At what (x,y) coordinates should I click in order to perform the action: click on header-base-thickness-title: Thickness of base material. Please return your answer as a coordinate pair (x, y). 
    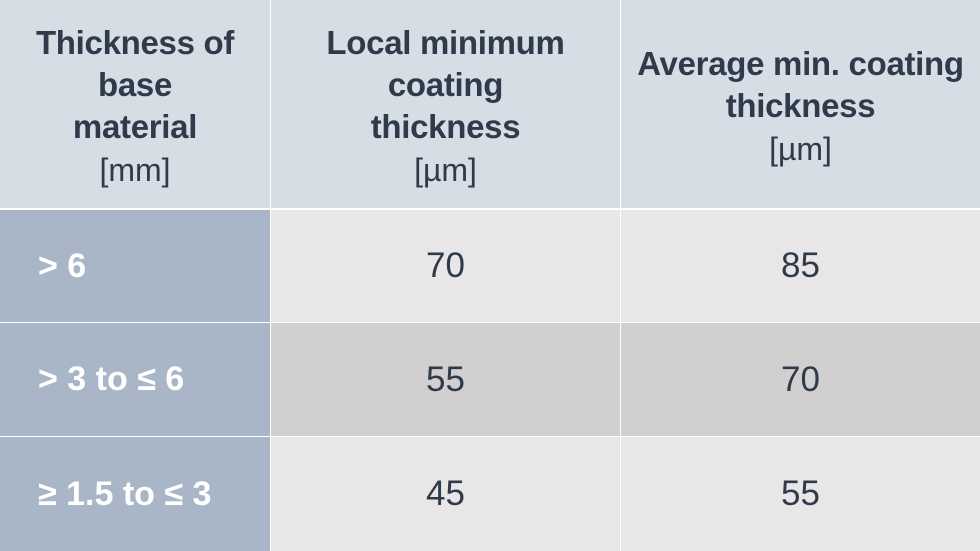
    Looking at the image, I should click on (135, 84).